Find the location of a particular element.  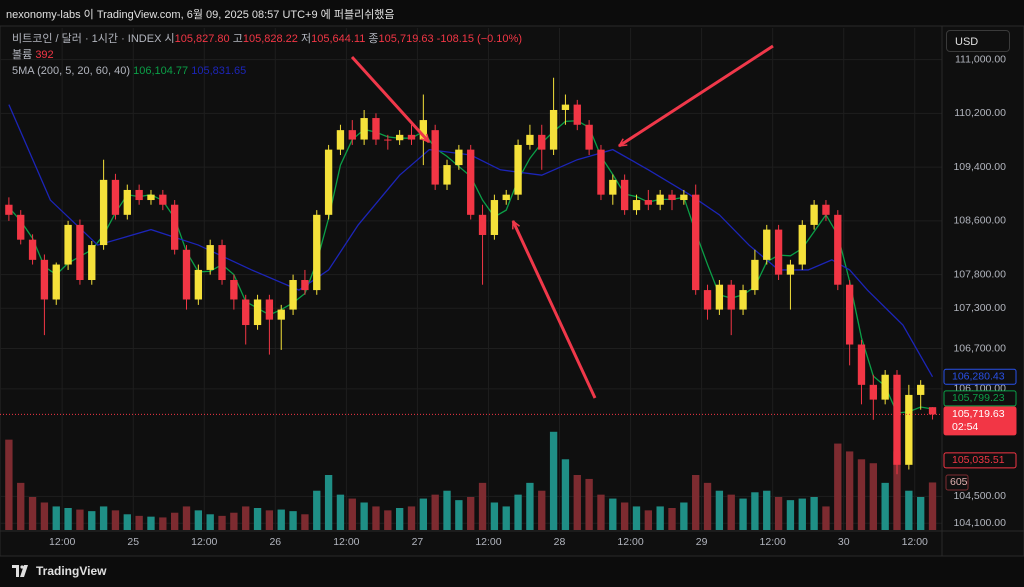

currency-button: USD is located at coordinates (978, 41).